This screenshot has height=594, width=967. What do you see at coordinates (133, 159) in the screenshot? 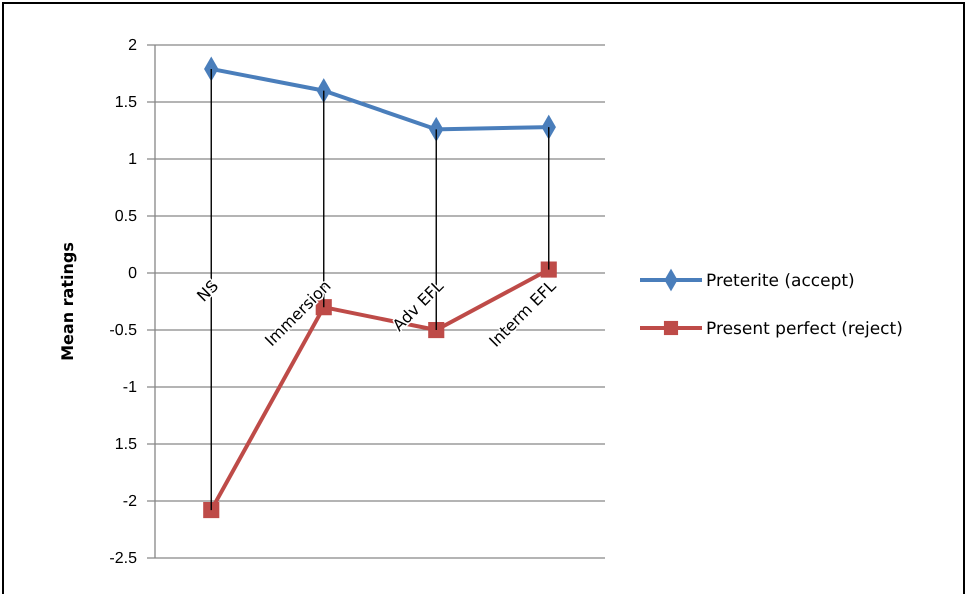
I see `y-tick-label: 1` at bounding box center [133, 159].